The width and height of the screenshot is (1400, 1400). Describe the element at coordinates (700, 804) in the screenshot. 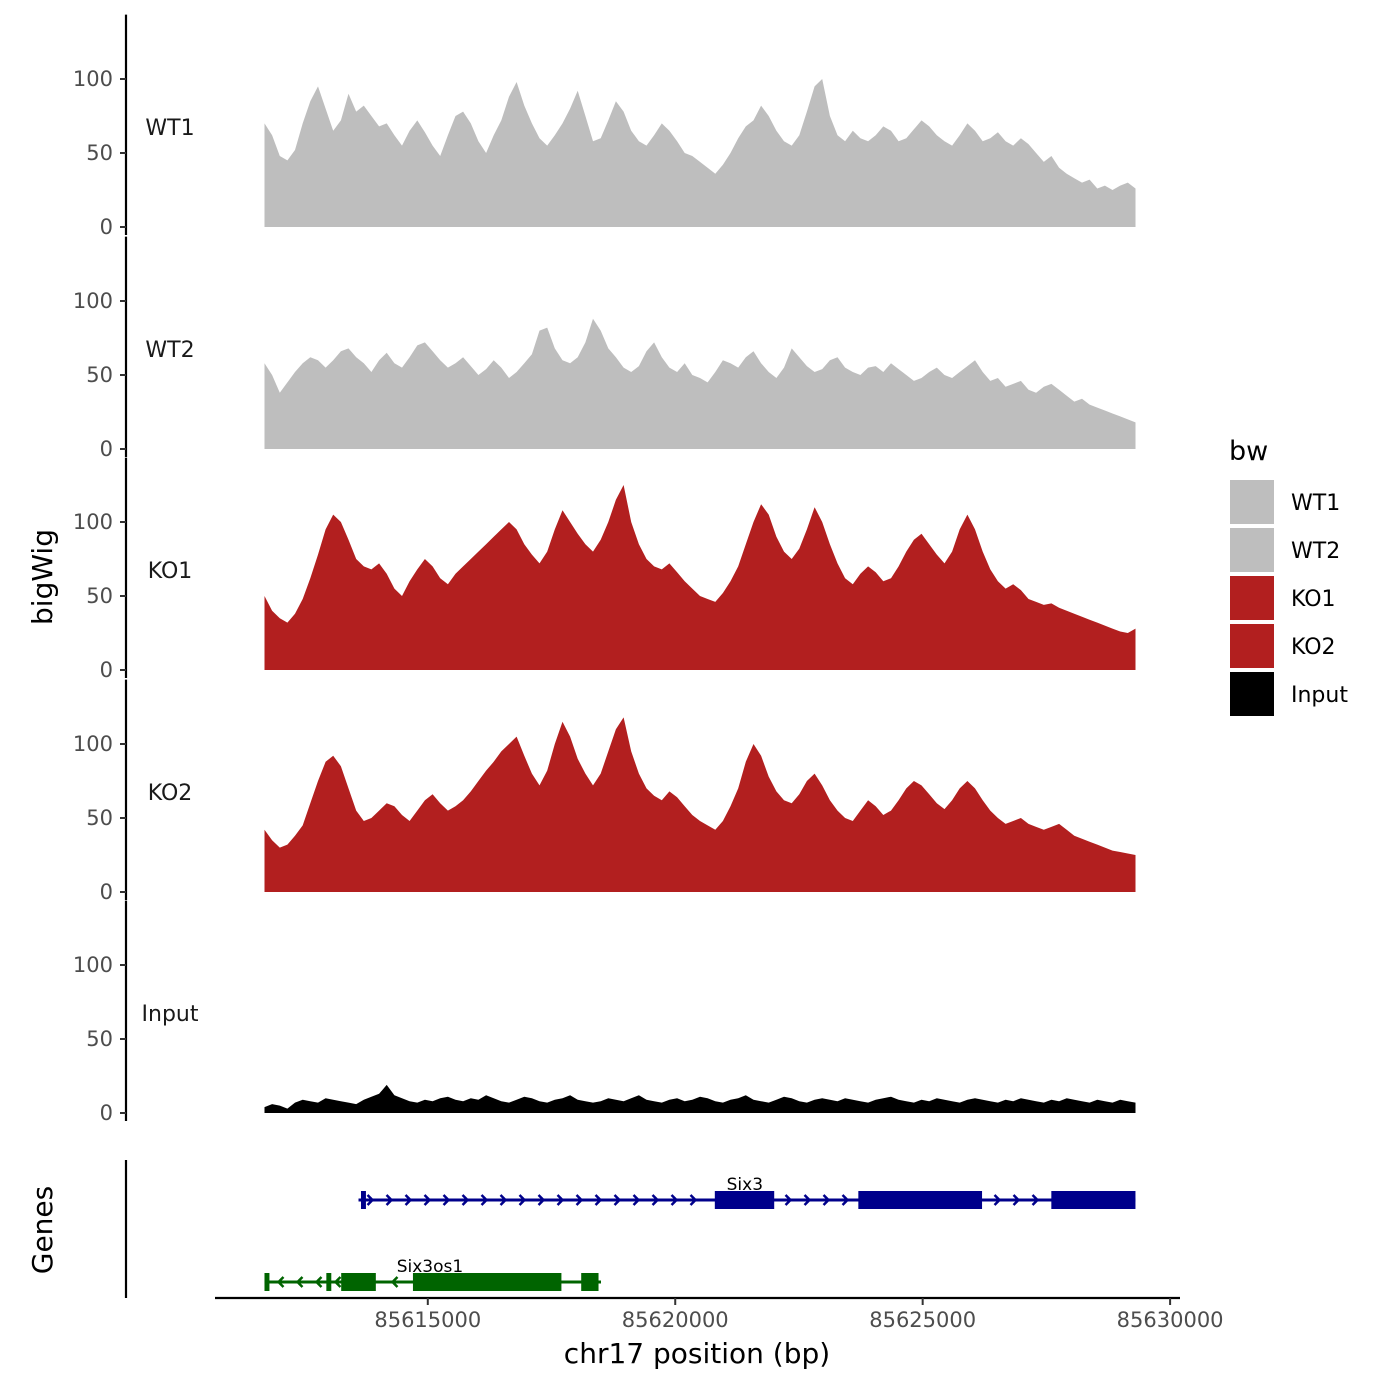

I see `area-ko2` at that location.